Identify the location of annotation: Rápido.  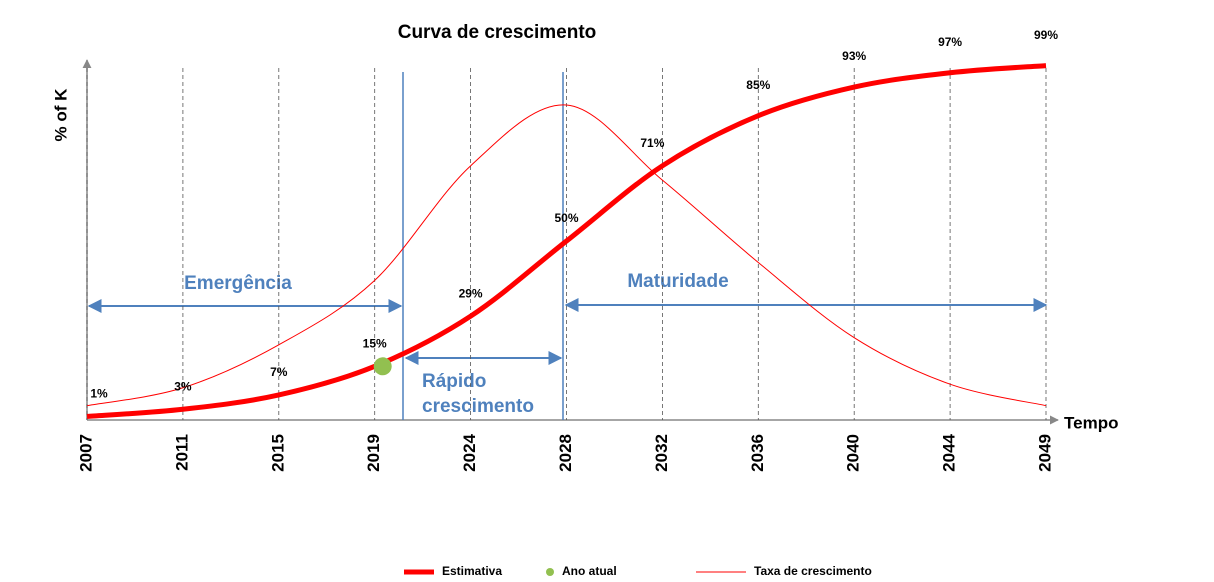
(454, 381).